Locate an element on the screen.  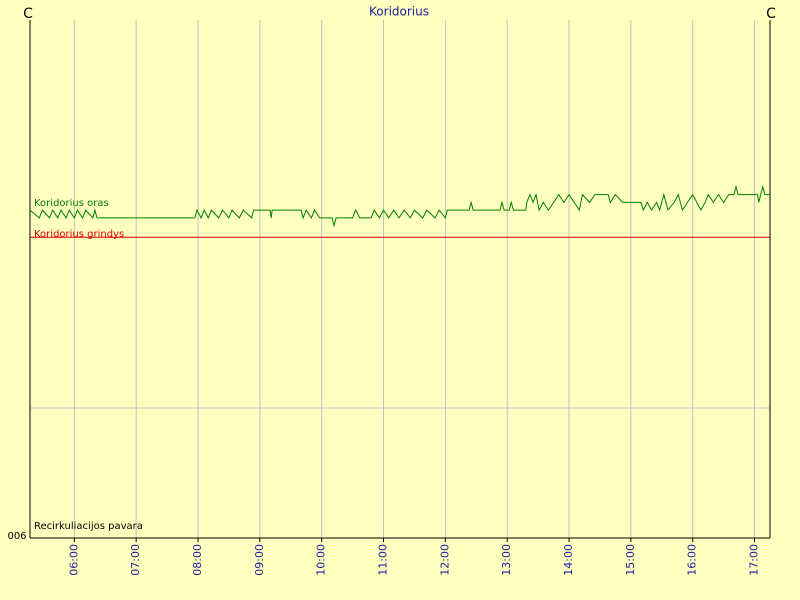
series-line is located at coordinates (399, 206).